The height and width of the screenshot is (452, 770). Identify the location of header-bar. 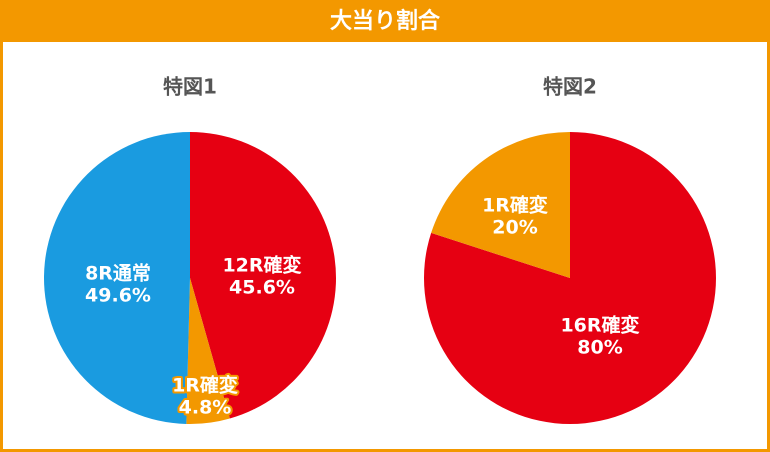
(385, 21).